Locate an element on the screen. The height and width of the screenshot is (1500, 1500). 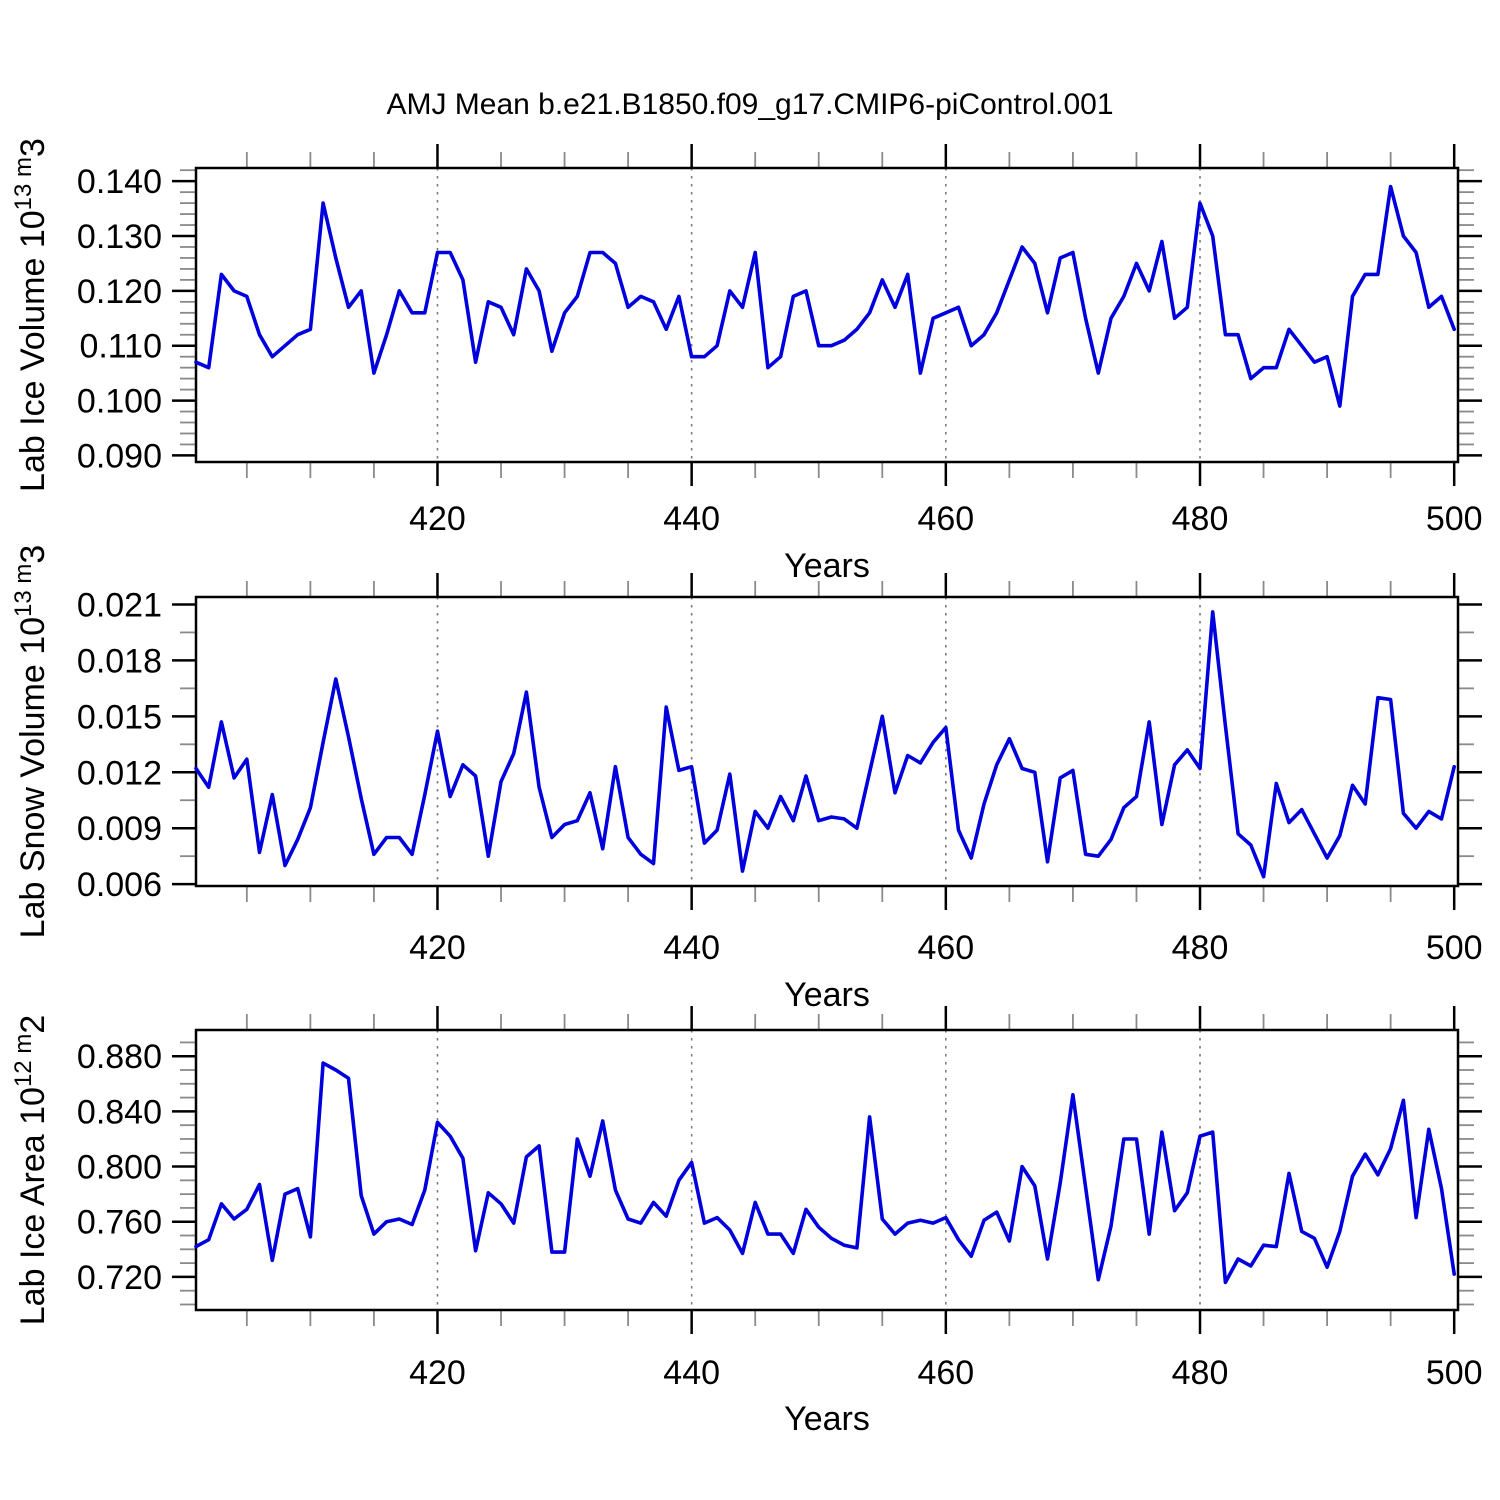
y-tick-label: 0.120 is located at coordinates (119, 292).